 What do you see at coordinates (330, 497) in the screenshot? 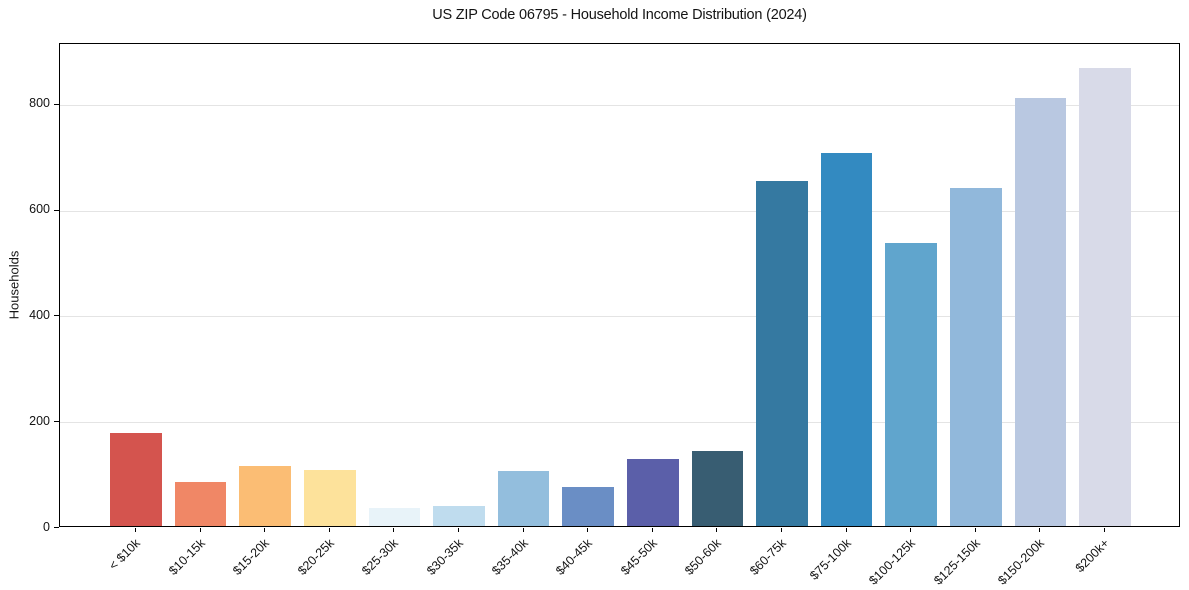
I see `bar-$20-25k` at bounding box center [330, 497].